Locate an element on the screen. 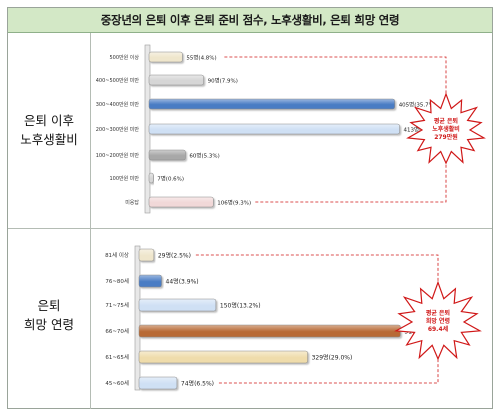  category-label: 71~75세 is located at coordinates (117, 305).